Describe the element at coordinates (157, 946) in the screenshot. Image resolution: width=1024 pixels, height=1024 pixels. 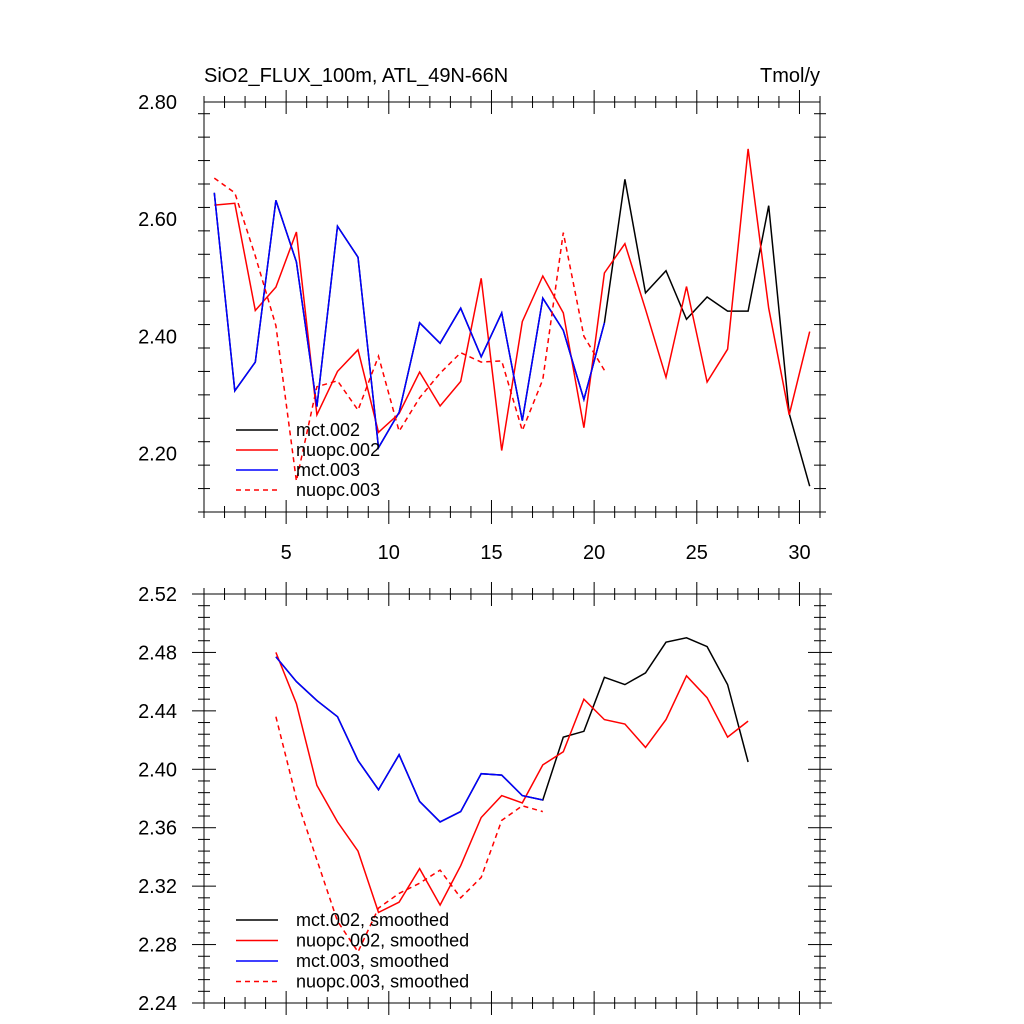
I see `y-tick-label: 2.28` at that location.